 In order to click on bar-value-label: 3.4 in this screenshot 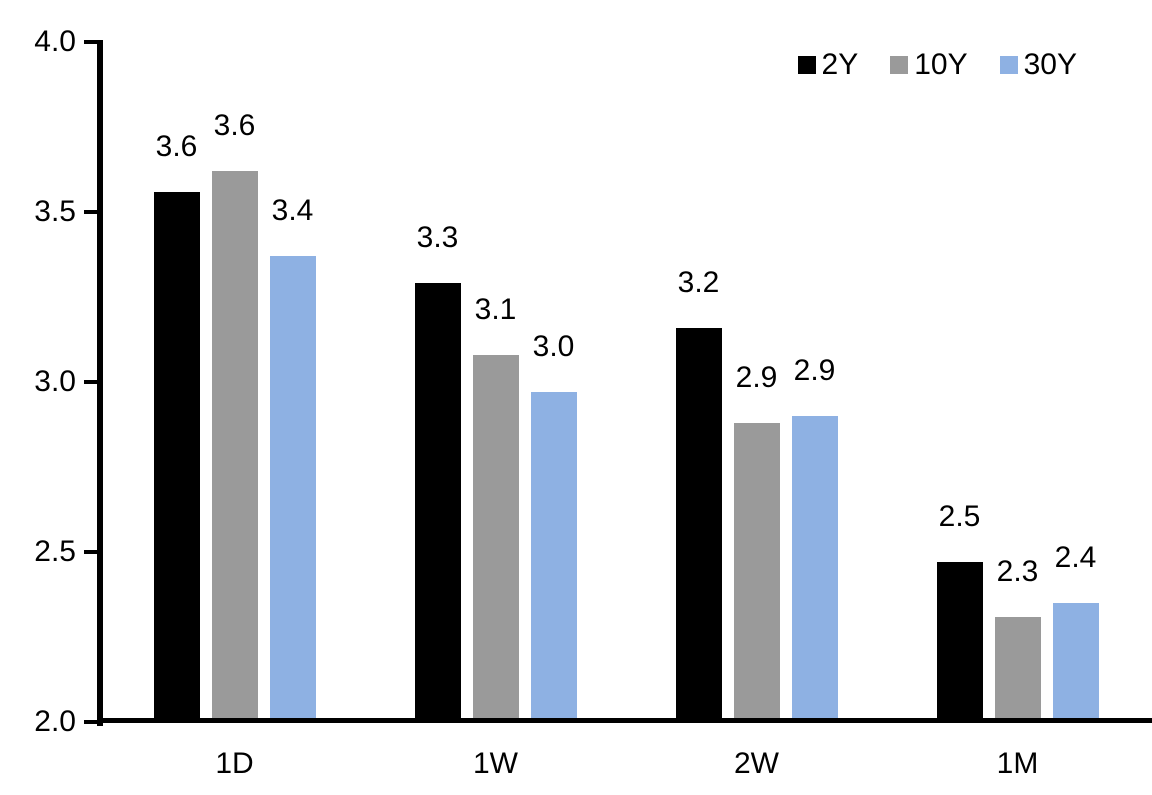, I will do `click(292, 211)`.